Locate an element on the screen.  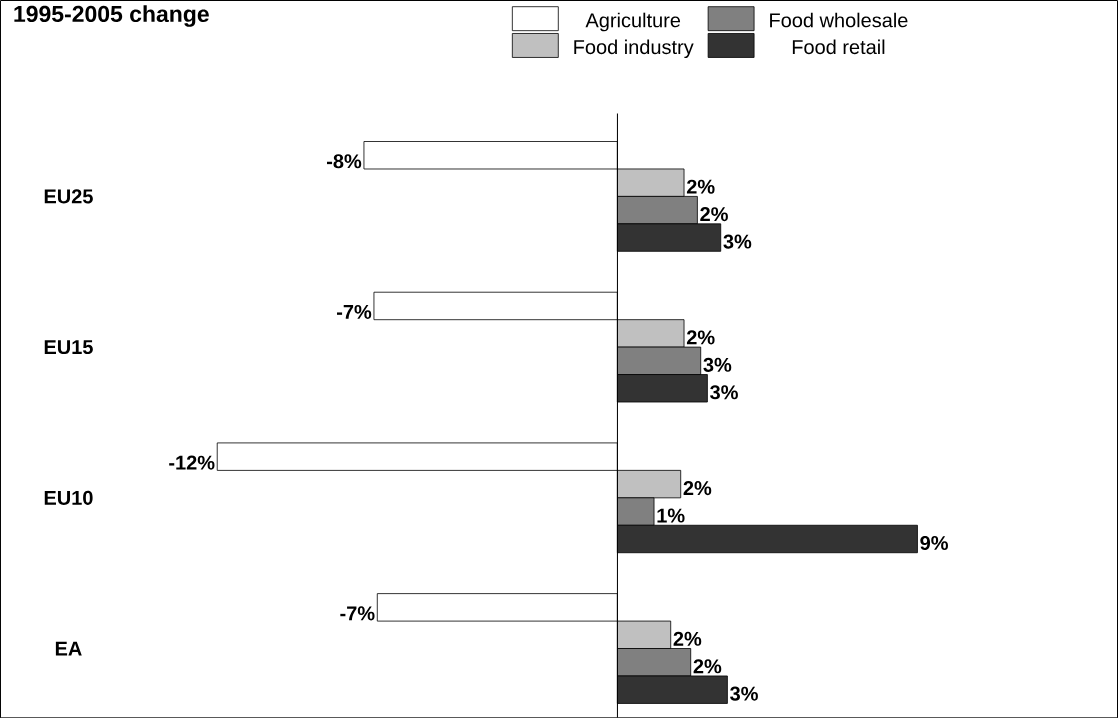
data-label: -12% is located at coordinates (192, 462).